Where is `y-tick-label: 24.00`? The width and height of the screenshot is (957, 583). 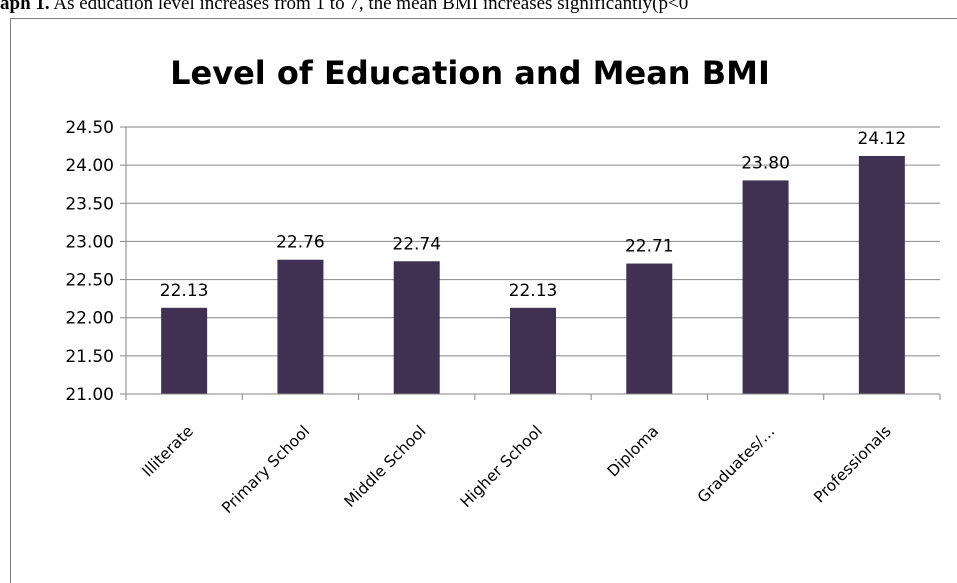
y-tick-label: 24.00 is located at coordinates (89, 166).